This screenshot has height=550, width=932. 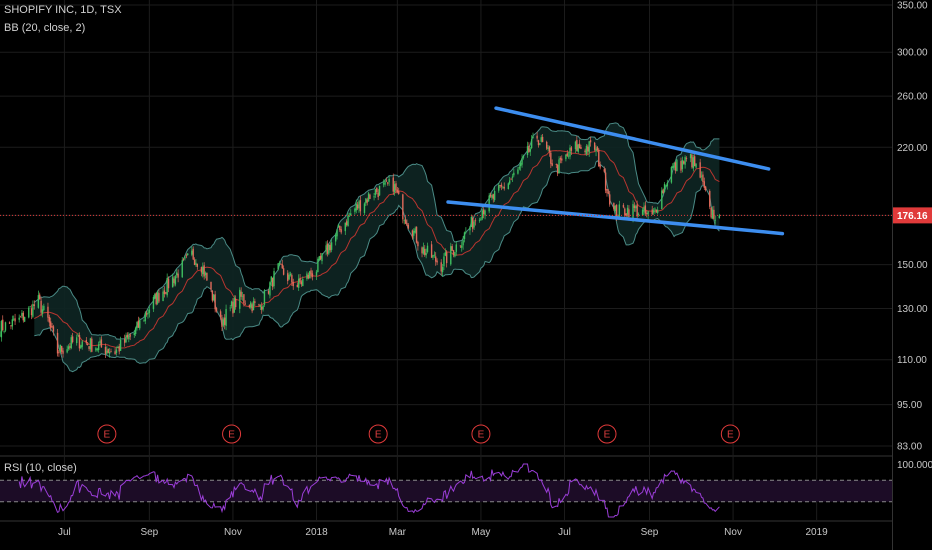 What do you see at coordinates (107, 434) in the screenshot?
I see `earnings-marker` at bounding box center [107, 434].